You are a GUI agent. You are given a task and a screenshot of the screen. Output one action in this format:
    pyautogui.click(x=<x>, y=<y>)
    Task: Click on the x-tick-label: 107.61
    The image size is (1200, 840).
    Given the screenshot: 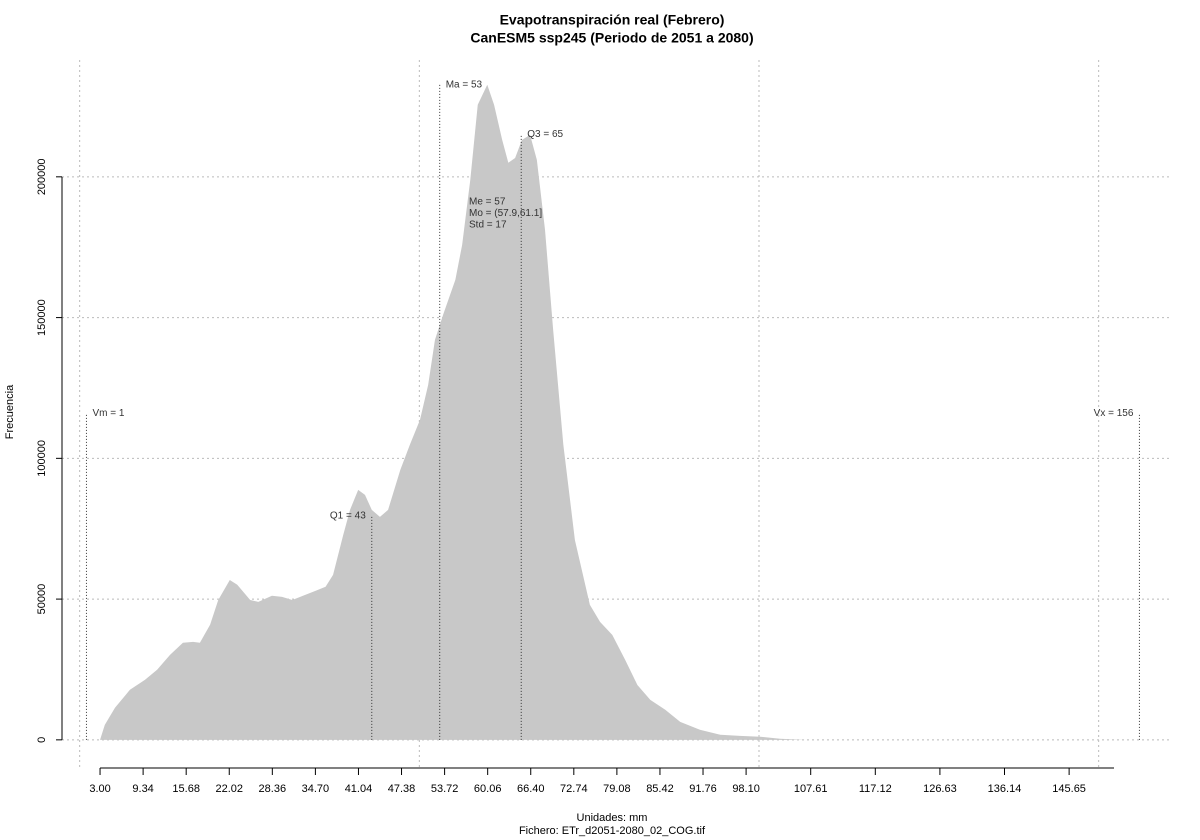 What is the action you would take?
    pyautogui.click(x=811, y=789)
    